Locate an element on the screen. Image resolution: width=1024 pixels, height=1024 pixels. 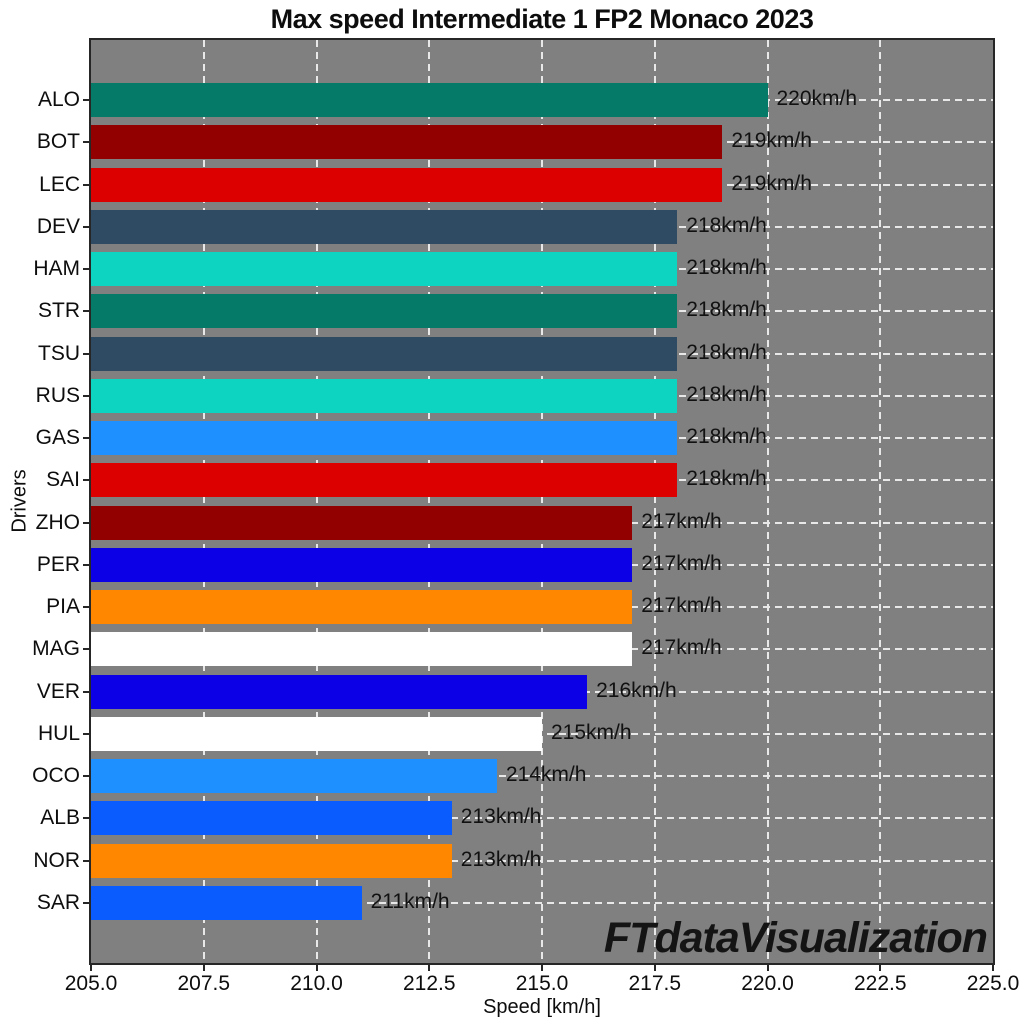
bar-DEV is located at coordinates (384, 226).